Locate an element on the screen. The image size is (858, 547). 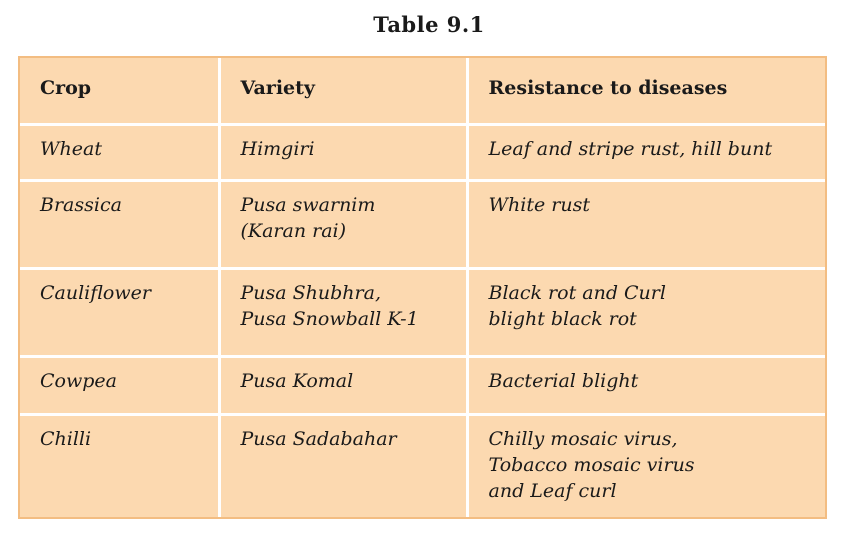
cell-resistance-line: Leaf and stripe rust, hill bunt is located at coordinates (630, 148).